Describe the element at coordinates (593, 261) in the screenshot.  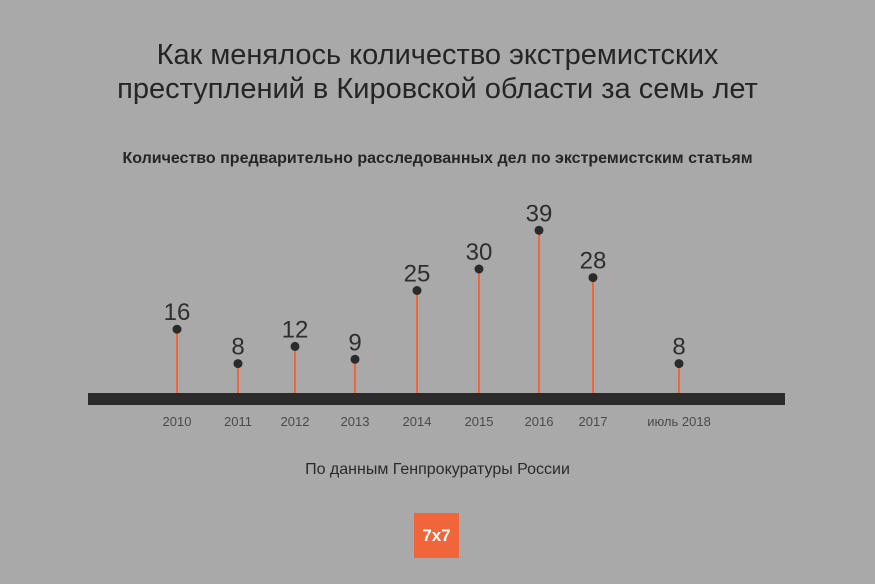
I see `data-label-7: 28` at that location.